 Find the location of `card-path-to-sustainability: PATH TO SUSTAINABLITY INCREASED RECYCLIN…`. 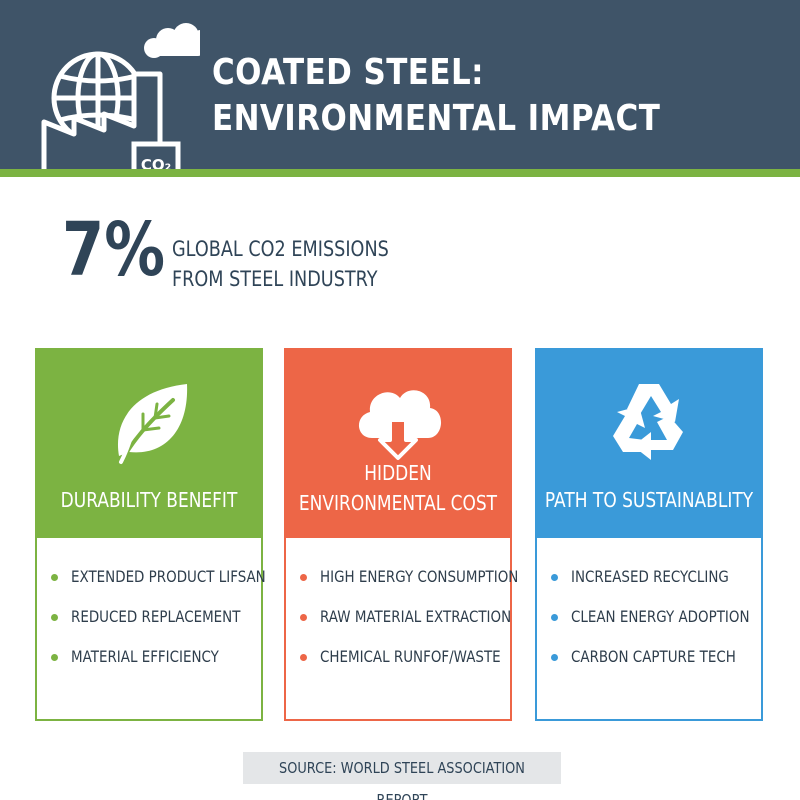

card-path-to-sustainability: PATH TO SUSTAINABLITY INCREASED RECYCLIN… is located at coordinates (649, 534).